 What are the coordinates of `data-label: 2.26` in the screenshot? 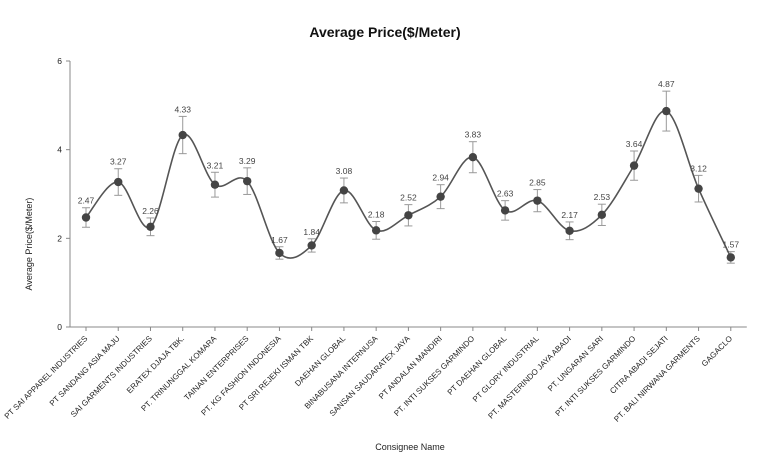 It's located at (150, 211).